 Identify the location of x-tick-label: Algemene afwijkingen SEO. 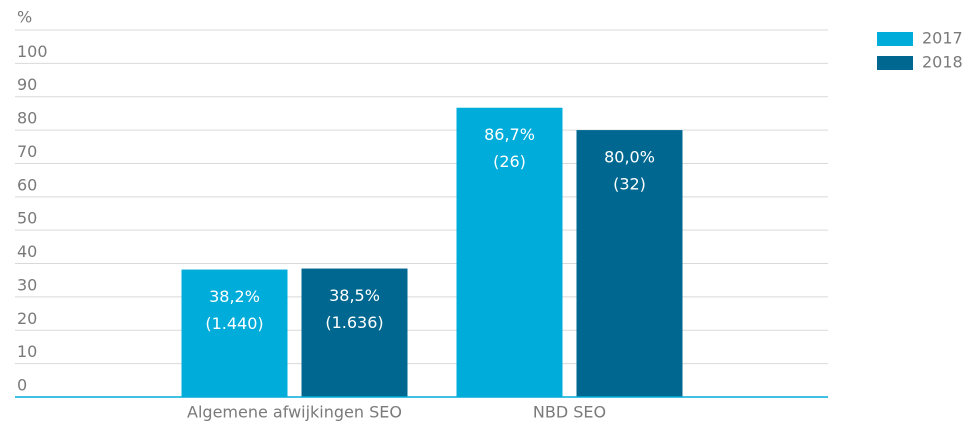
(294, 412).